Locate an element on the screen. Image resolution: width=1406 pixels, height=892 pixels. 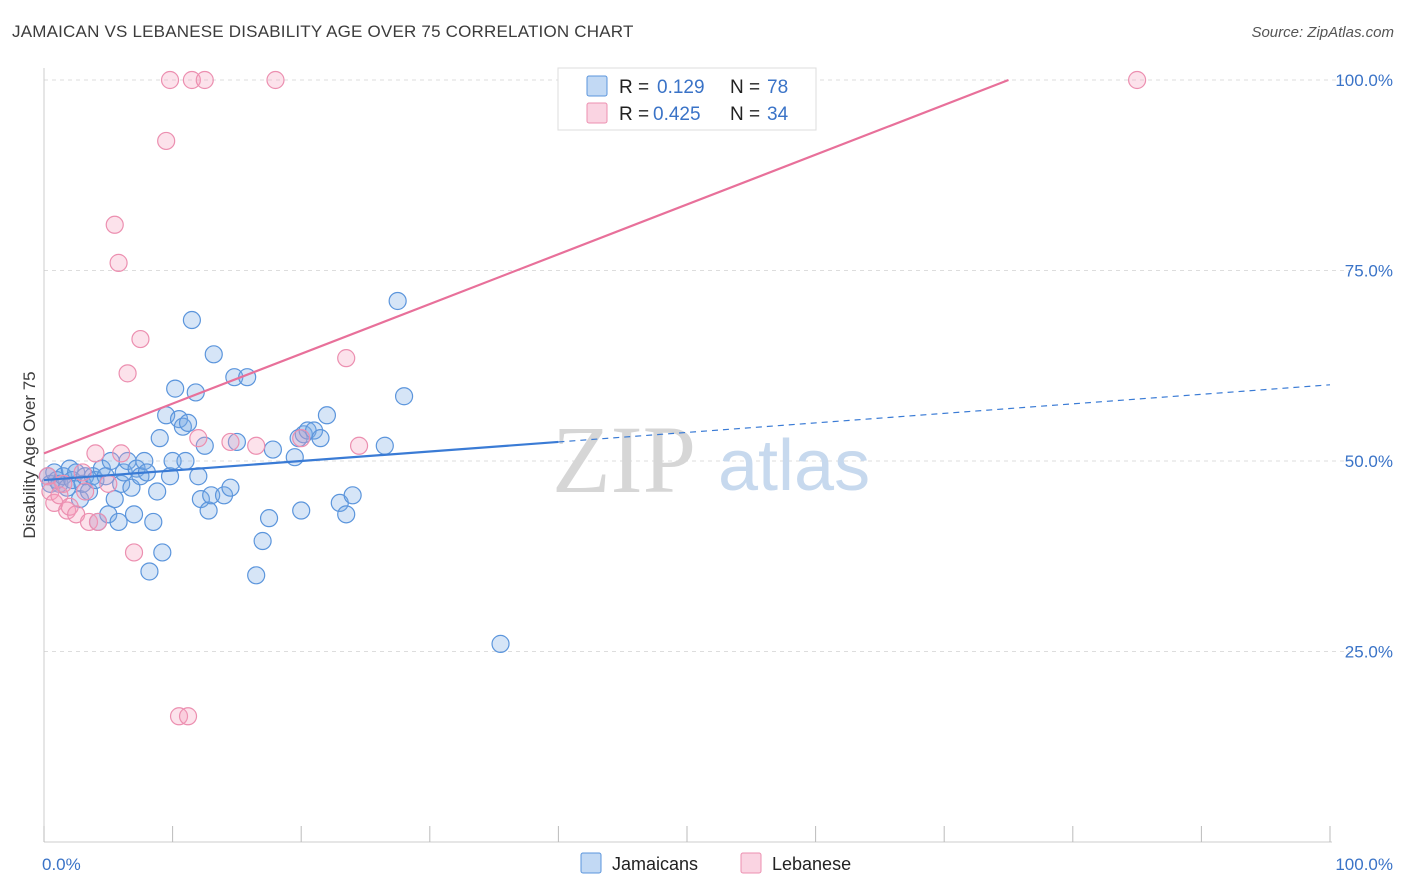
bottom-legend: Jamaicans Lebanese is located at coordinates (715, 863).